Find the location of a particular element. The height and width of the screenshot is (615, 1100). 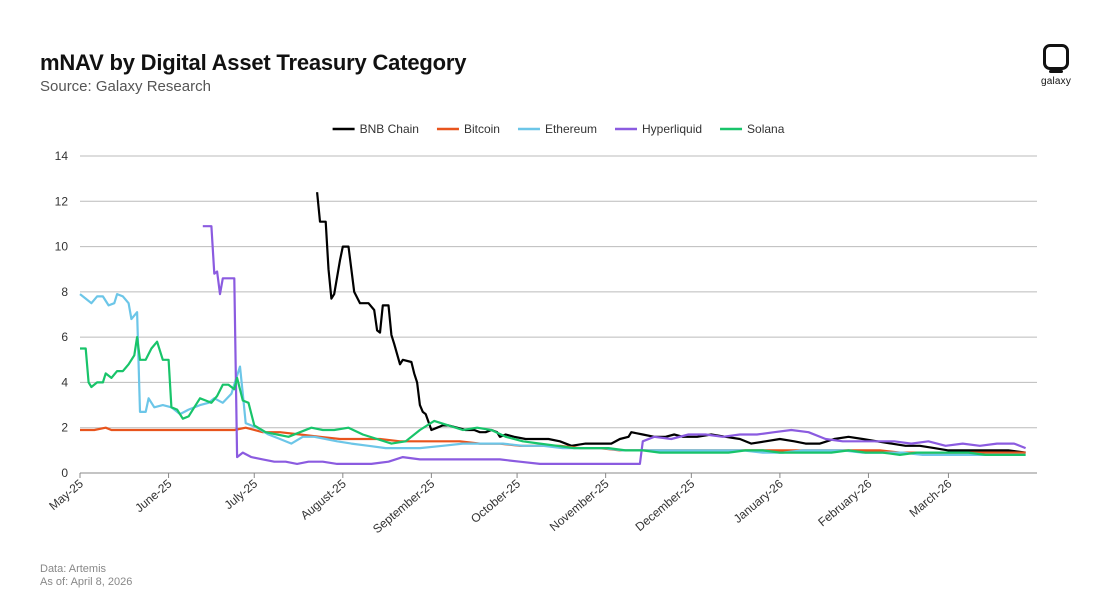

legend-item-bitcoin: Bitcoin is located at coordinates (468, 129).